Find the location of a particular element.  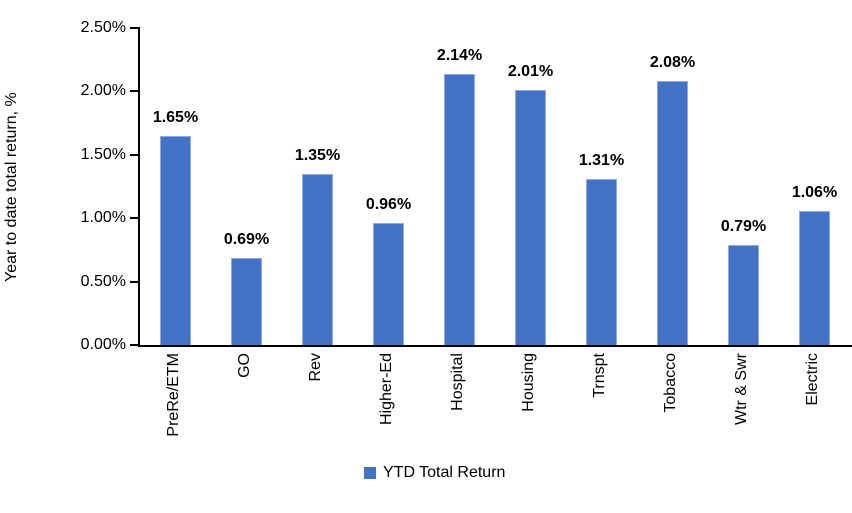

legend: YTD Total Return is located at coordinates (434, 473).